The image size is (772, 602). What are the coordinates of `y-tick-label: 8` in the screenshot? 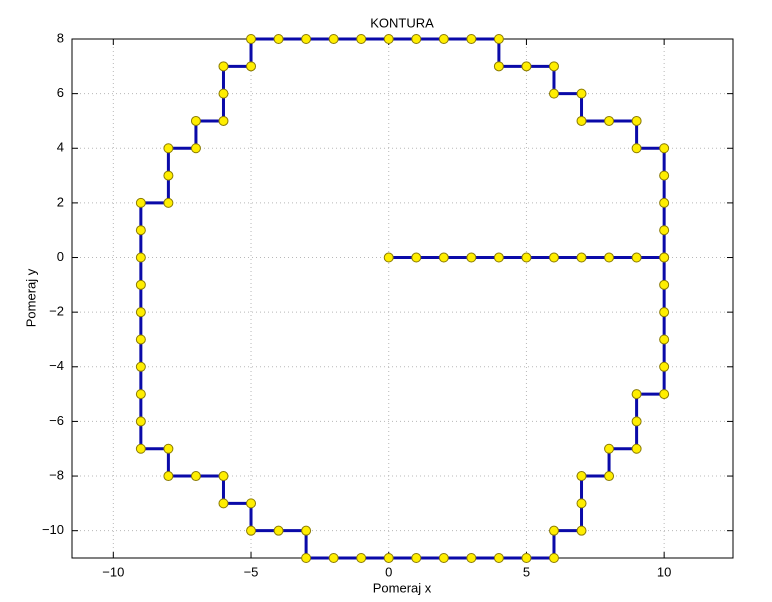 It's located at (60, 37).